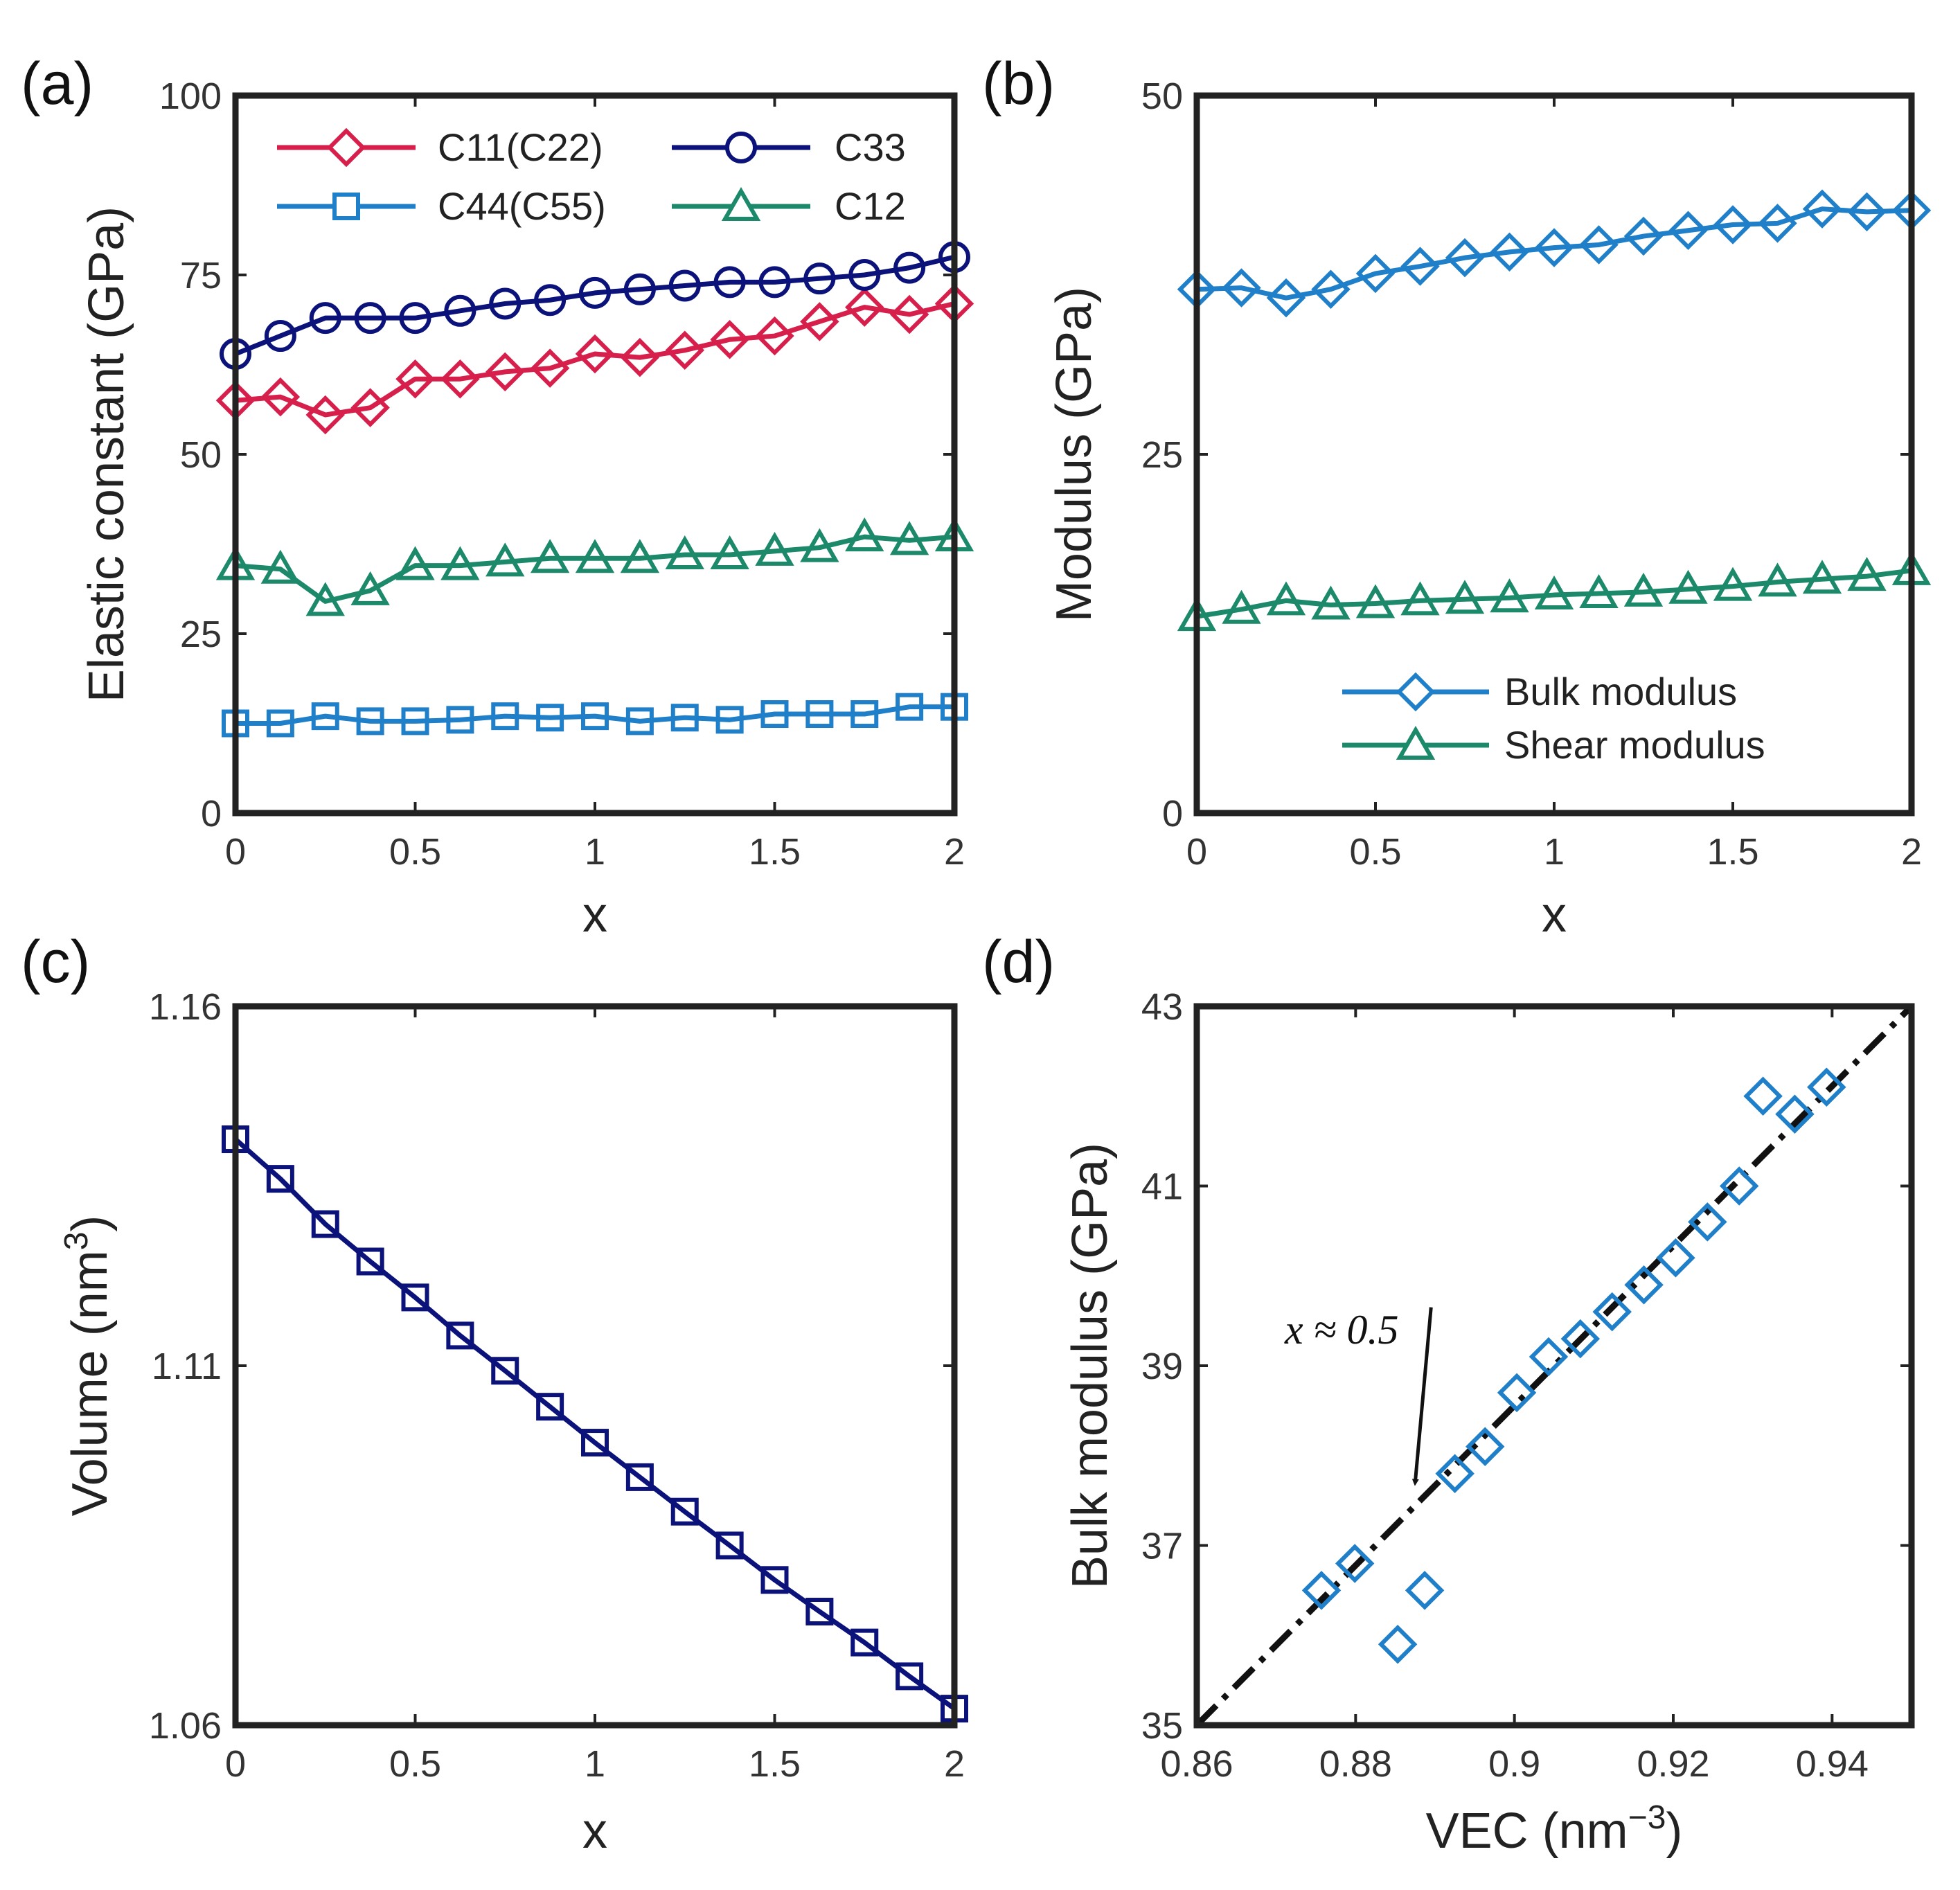 The height and width of the screenshot is (1890, 1960). What do you see at coordinates (1356, 1764) in the screenshot?
I see `x-tick-label: 0.88` at bounding box center [1356, 1764].